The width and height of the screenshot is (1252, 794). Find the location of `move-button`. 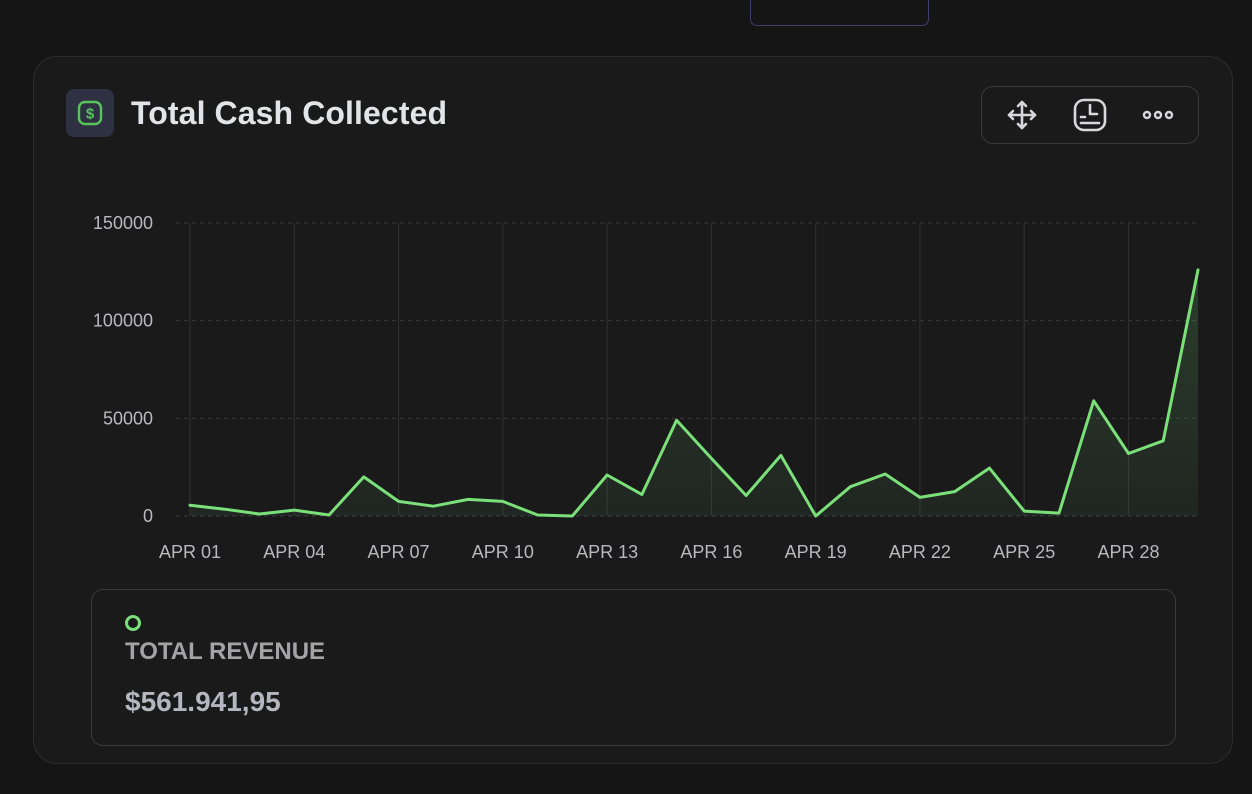

move-button is located at coordinates (1022, 115).